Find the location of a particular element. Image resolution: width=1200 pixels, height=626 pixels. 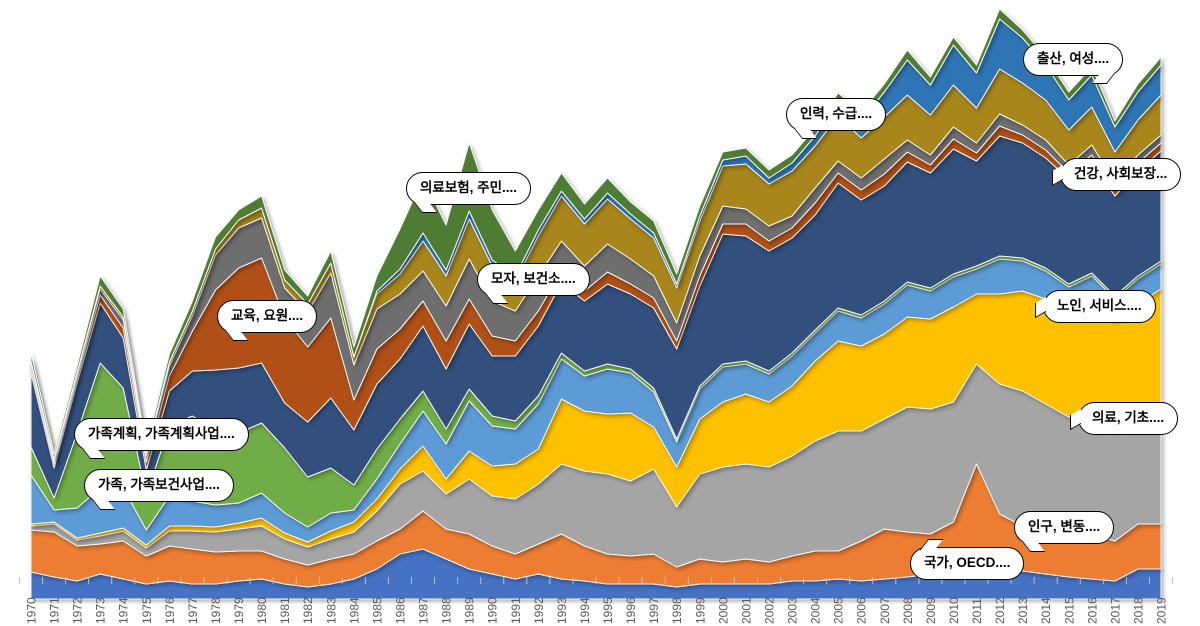

x-axis-label: 2001 is located at coordinates (746, 610).